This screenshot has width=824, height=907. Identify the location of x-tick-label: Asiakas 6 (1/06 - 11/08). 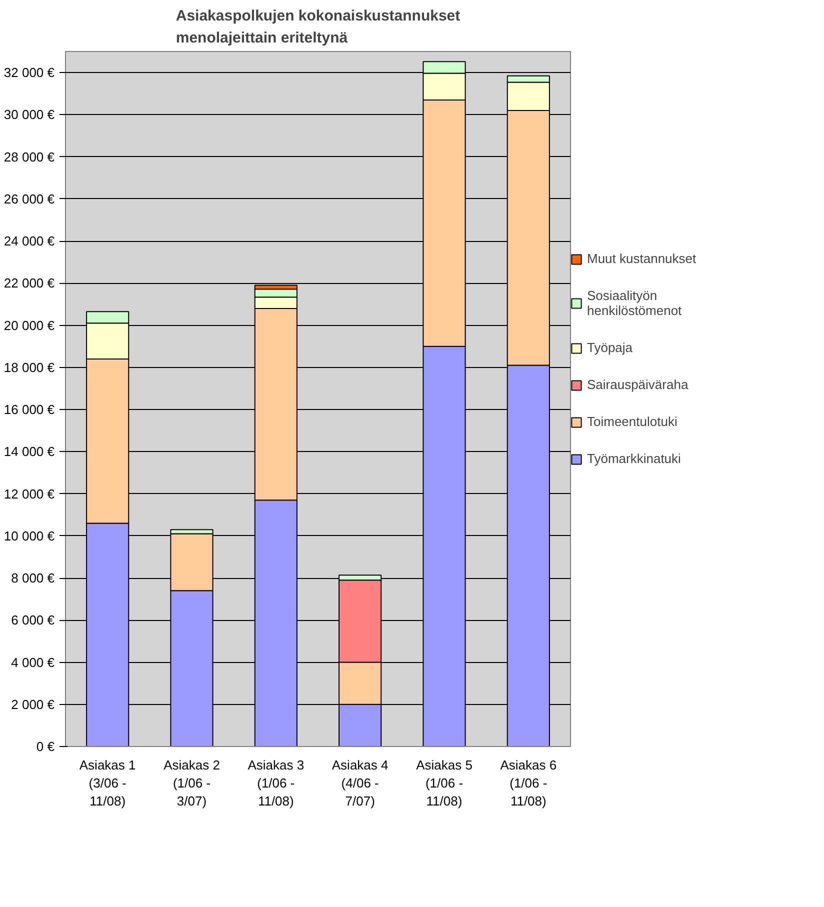
(528, 783).